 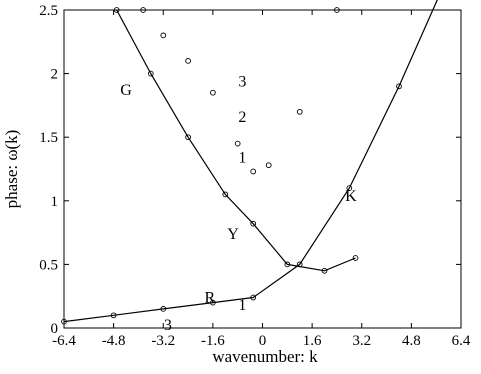 I want to click on y-tick-label: 2, so click(x=55, y=75).